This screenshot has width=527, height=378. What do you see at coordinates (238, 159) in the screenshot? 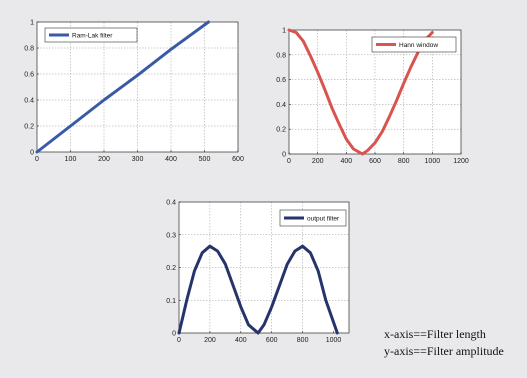
I see `ramlak-x-tick-label: 600` at bounding box center [238, 159].